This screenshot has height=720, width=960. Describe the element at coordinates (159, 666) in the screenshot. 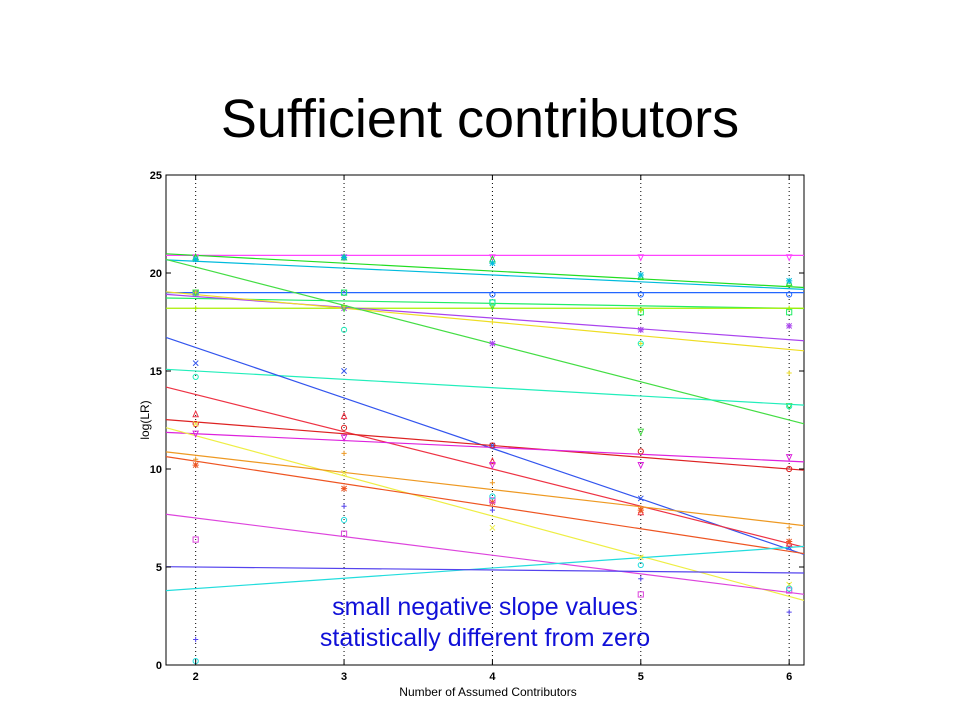

I see `y-tick-label-0: 0` at that location.